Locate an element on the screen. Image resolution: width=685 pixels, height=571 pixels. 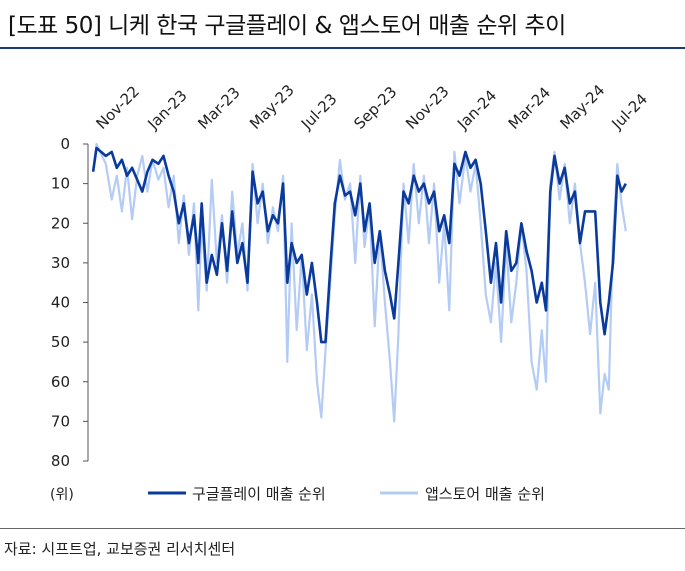
x-tick-label: Jan-23 is located at coordinates (167, 109).